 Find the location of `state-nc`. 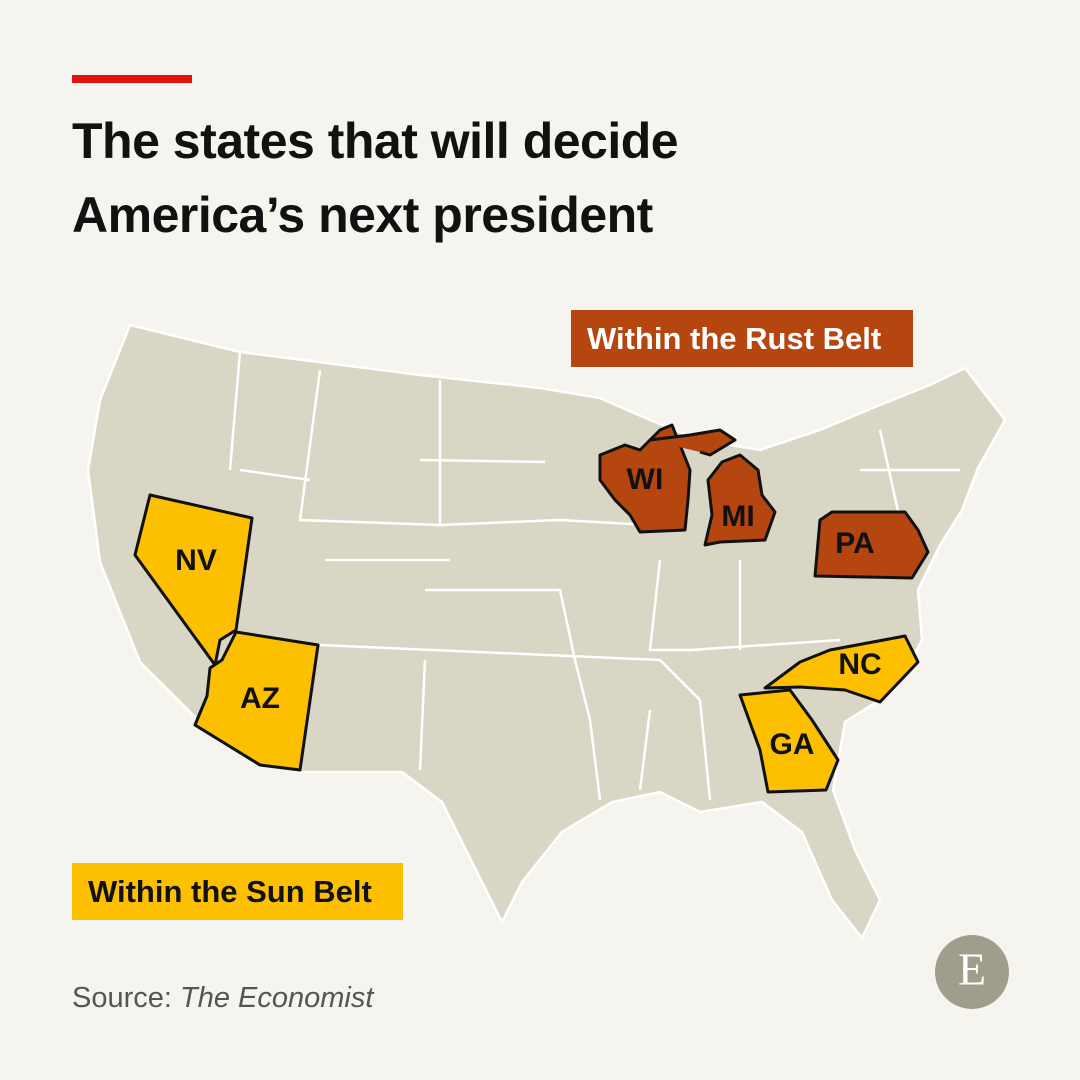

state-nc is located at coordinates (841, 669).